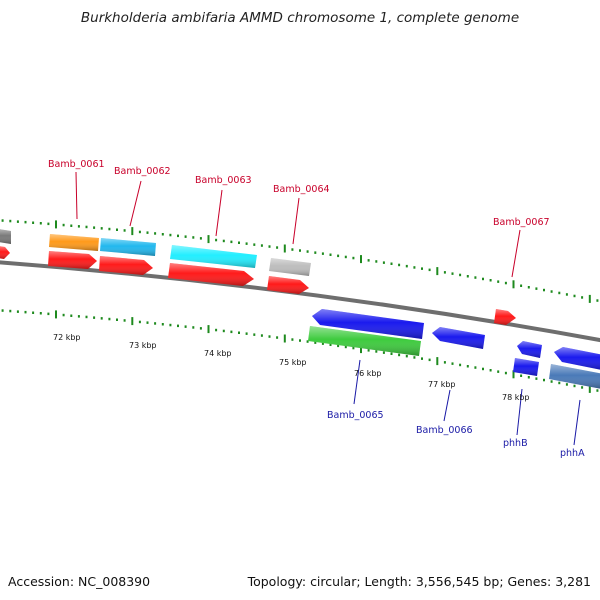 The image size is (600, 600). I want to click on label-bamb-0067: Bamb_0067, so click(521, 222).